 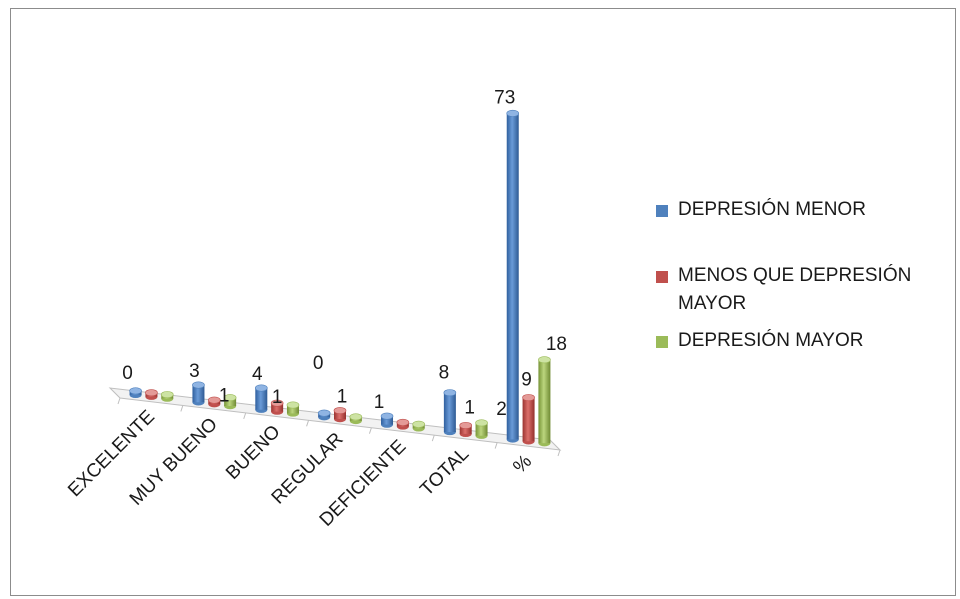 What do you see at coordinates (501, 409) in the screenshot?
I see `data-label: 2` at bounding box center [501, 409].